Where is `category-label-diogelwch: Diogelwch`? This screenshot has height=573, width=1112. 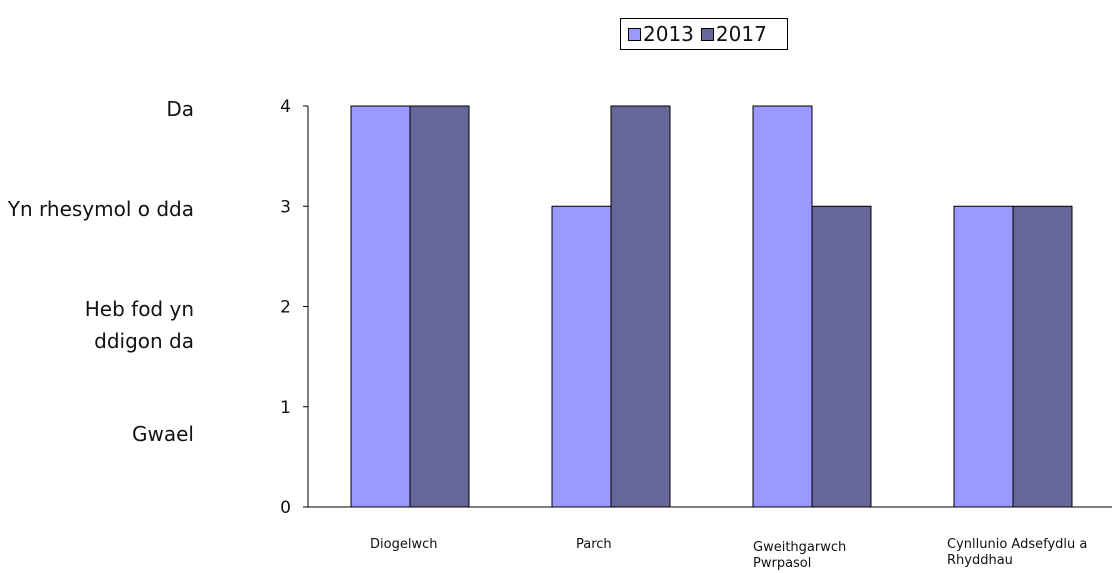
category-label-diogelwch: Diogelwch is located at coordinates (404, 544).